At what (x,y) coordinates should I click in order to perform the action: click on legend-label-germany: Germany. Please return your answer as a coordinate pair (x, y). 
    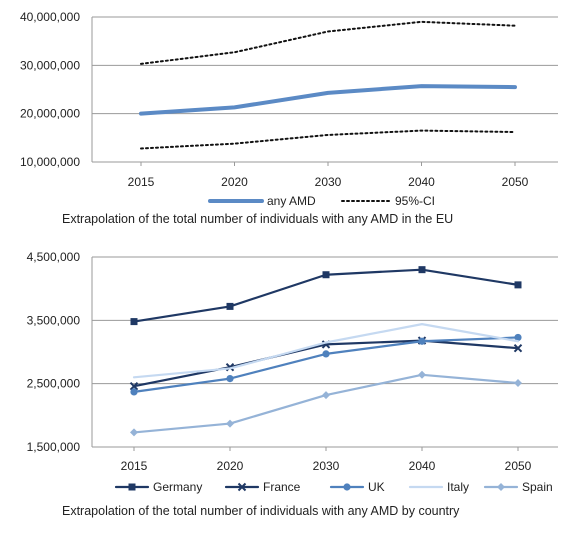
    Looking at the image, I should click on (177, 487).